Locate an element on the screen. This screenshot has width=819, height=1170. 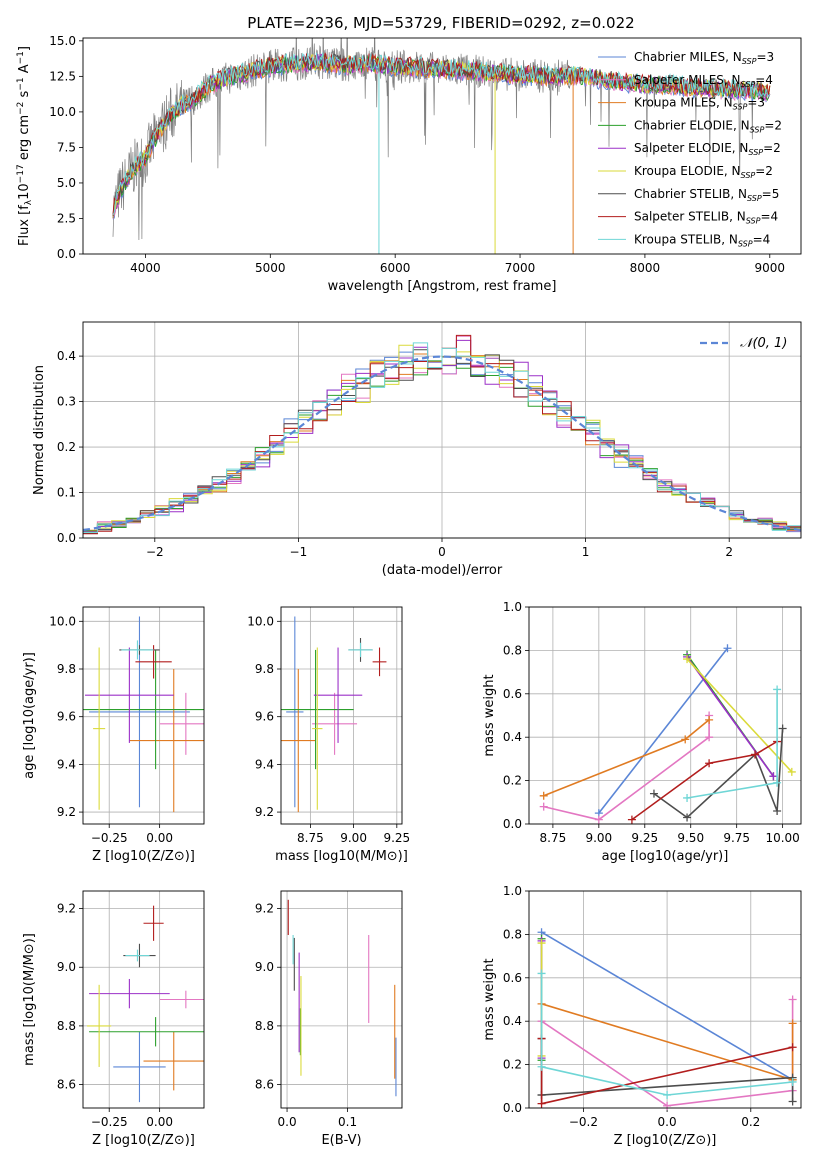
y-axis-label: mass weight is located at coordinates (489, 999).